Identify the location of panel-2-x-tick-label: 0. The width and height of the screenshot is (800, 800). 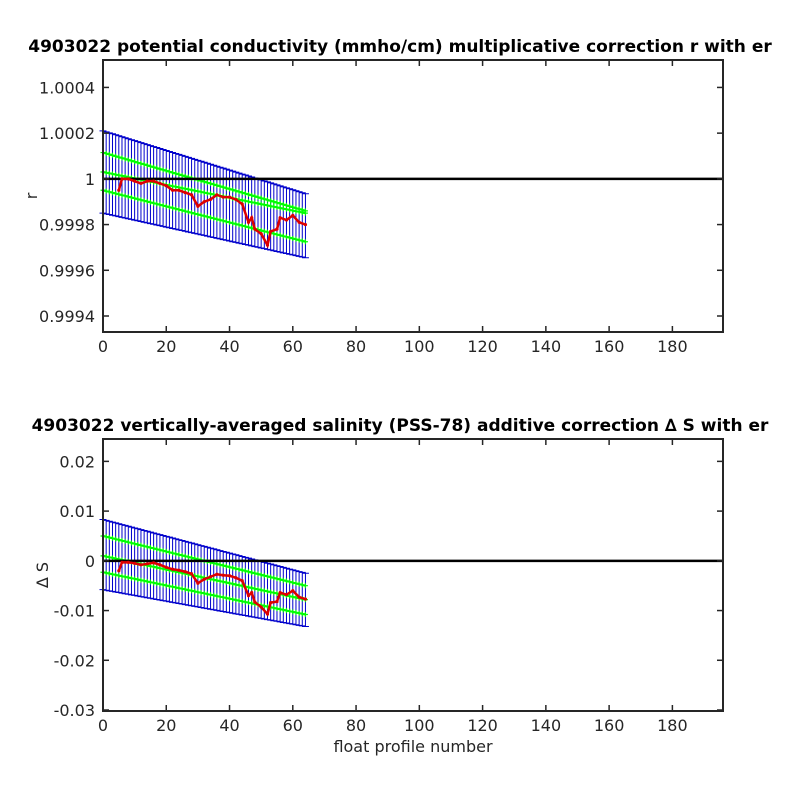
(103, 725).